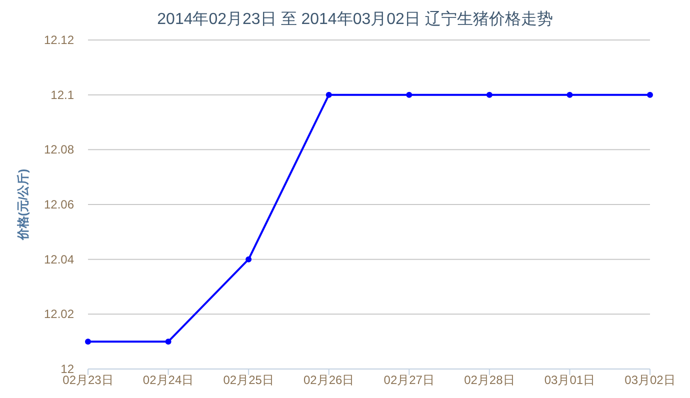  I want to click on x-tick-label: 02月27日, so click(409, 380).